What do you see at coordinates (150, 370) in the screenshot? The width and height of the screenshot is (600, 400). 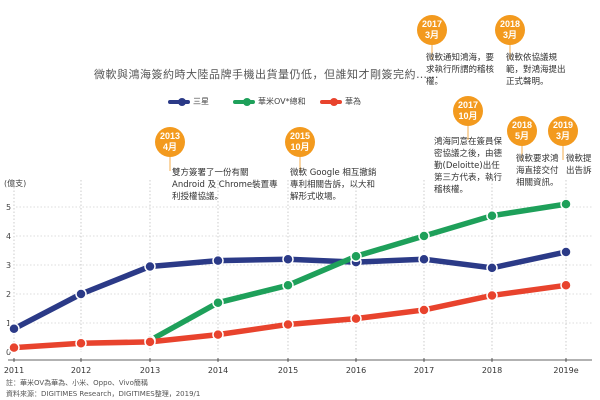 I see `x-tick-label: 2013` at bounding box center [150, 370].